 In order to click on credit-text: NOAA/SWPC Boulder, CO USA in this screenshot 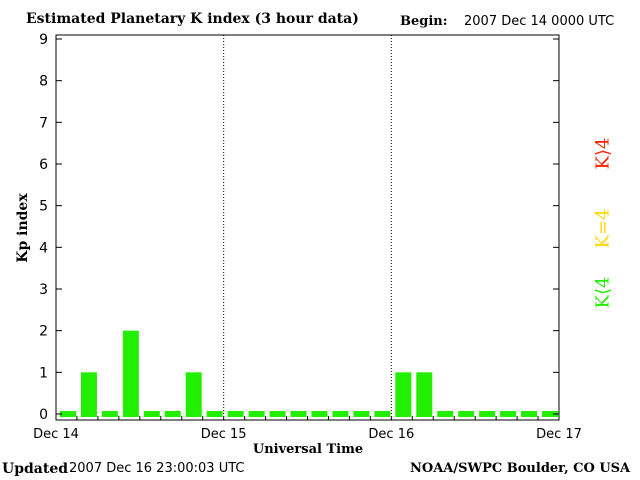, I will do `click(520, 468)`.